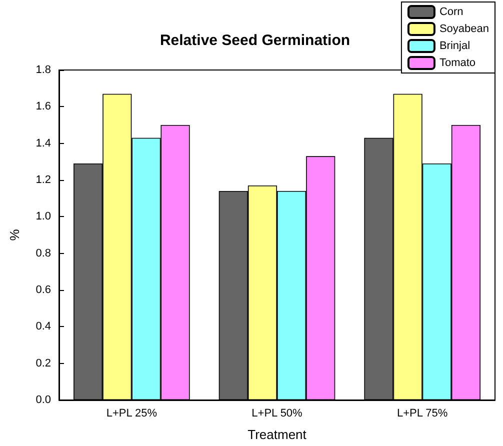 This screenshot has width=503, height=446. Describe the element at coordinates (43, 326) in the screenshot. I see `y-tick-label: 0.4` at that location.